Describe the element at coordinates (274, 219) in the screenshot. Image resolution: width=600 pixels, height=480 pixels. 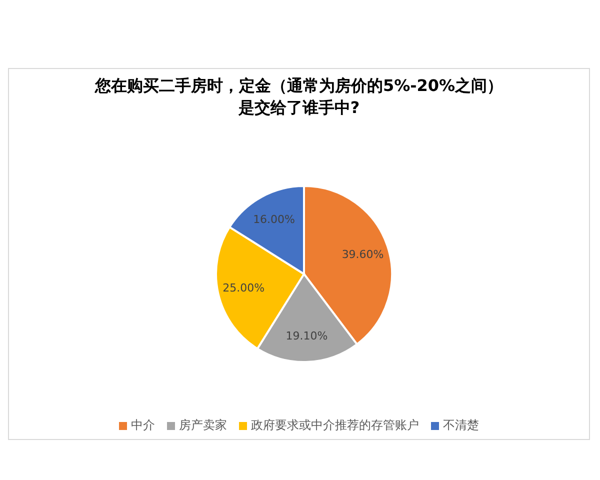
I see `data-label: 16.00%` at that location.